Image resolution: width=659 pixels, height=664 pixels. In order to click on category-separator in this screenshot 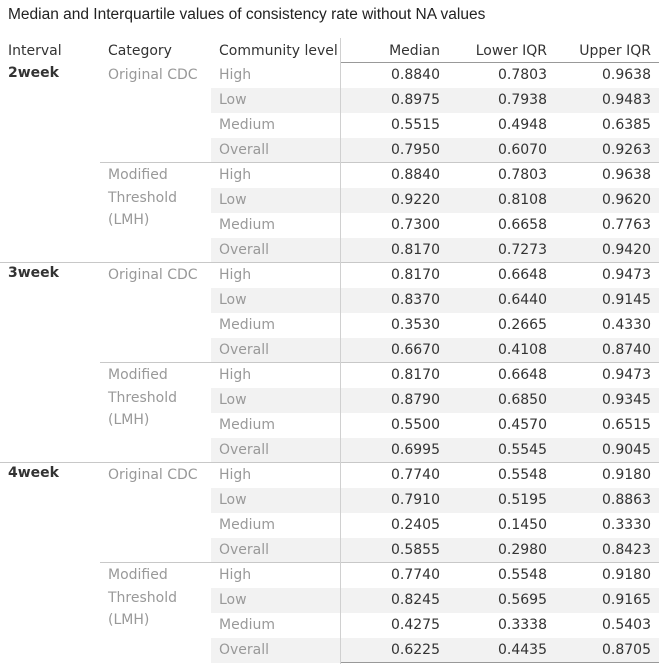, I will do `click(379, 162)`.